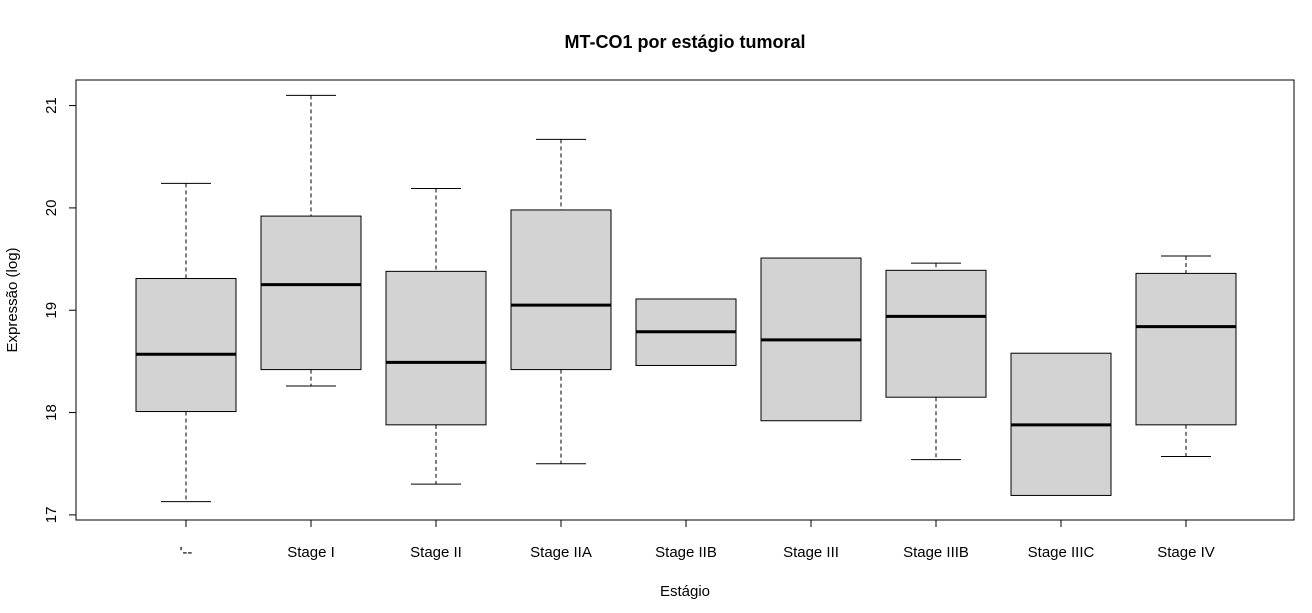 The height and width of the screenshot is (613, 1312). Describe the element at coordinates (51, 105) in the screenshot. I see `y-tick-label: 21` at that location.